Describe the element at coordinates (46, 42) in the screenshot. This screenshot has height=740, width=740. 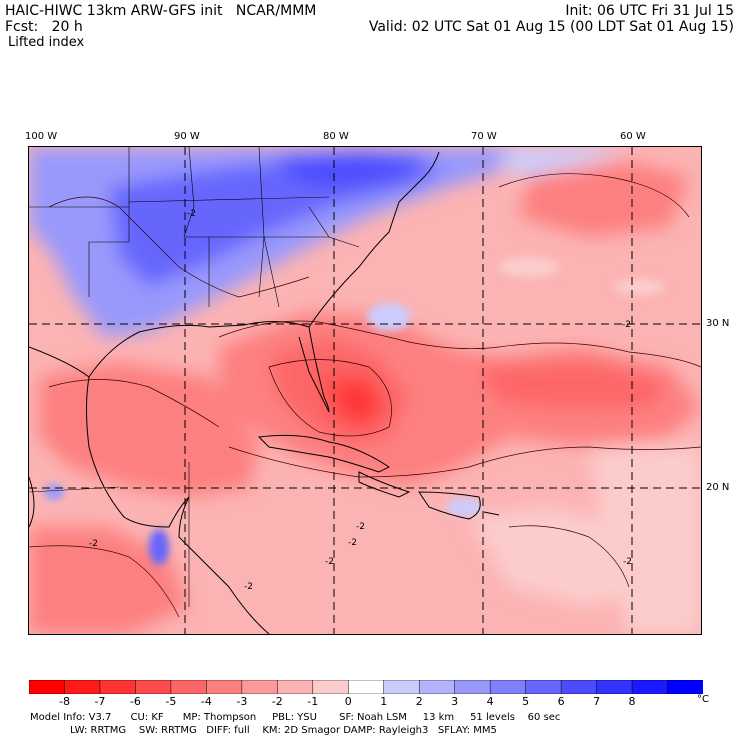
I see `field-name: Lifted index` at that location.